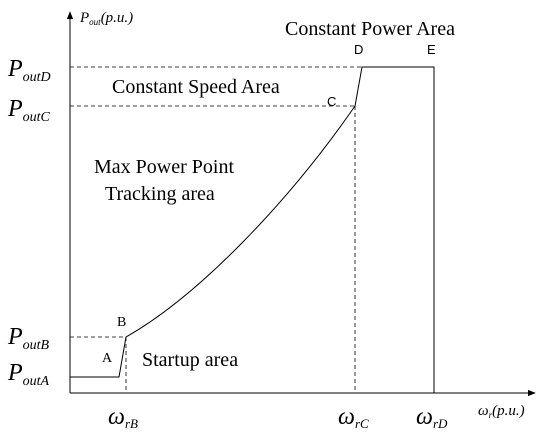 This screenshot has height=434, width=550. What do you see at coordinates (164, 167) in the screenshot?
I see `region-mppt-line1: Max Power Point` at bounding box center [164, 167].